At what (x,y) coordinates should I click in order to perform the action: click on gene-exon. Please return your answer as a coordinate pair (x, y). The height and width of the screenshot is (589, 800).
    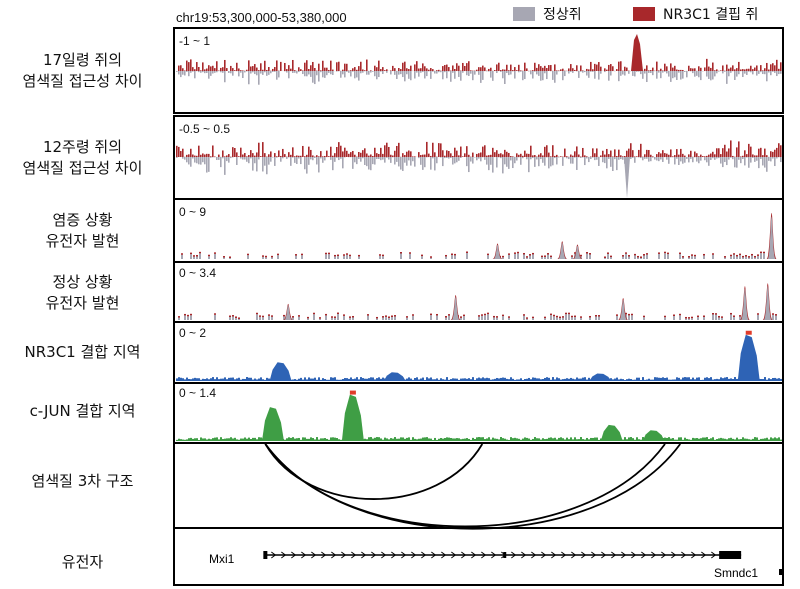
    Looking at the image, I should click on (505, 555).